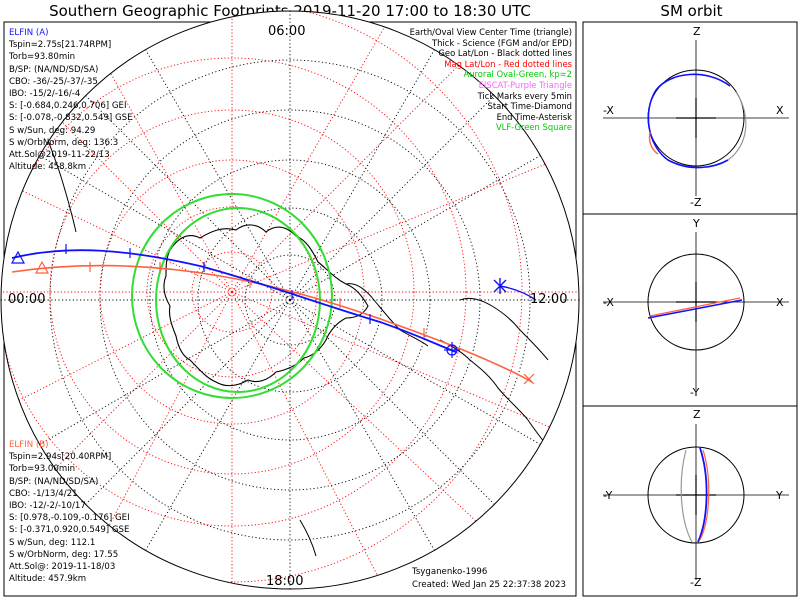 This screenshot has height=600, width=800. What do you see at coordinates (505, 53) in the screenshot?
I see `legend-item: Geo Lat/Lon - Black dotted lines` at bounding box center [505, 53].